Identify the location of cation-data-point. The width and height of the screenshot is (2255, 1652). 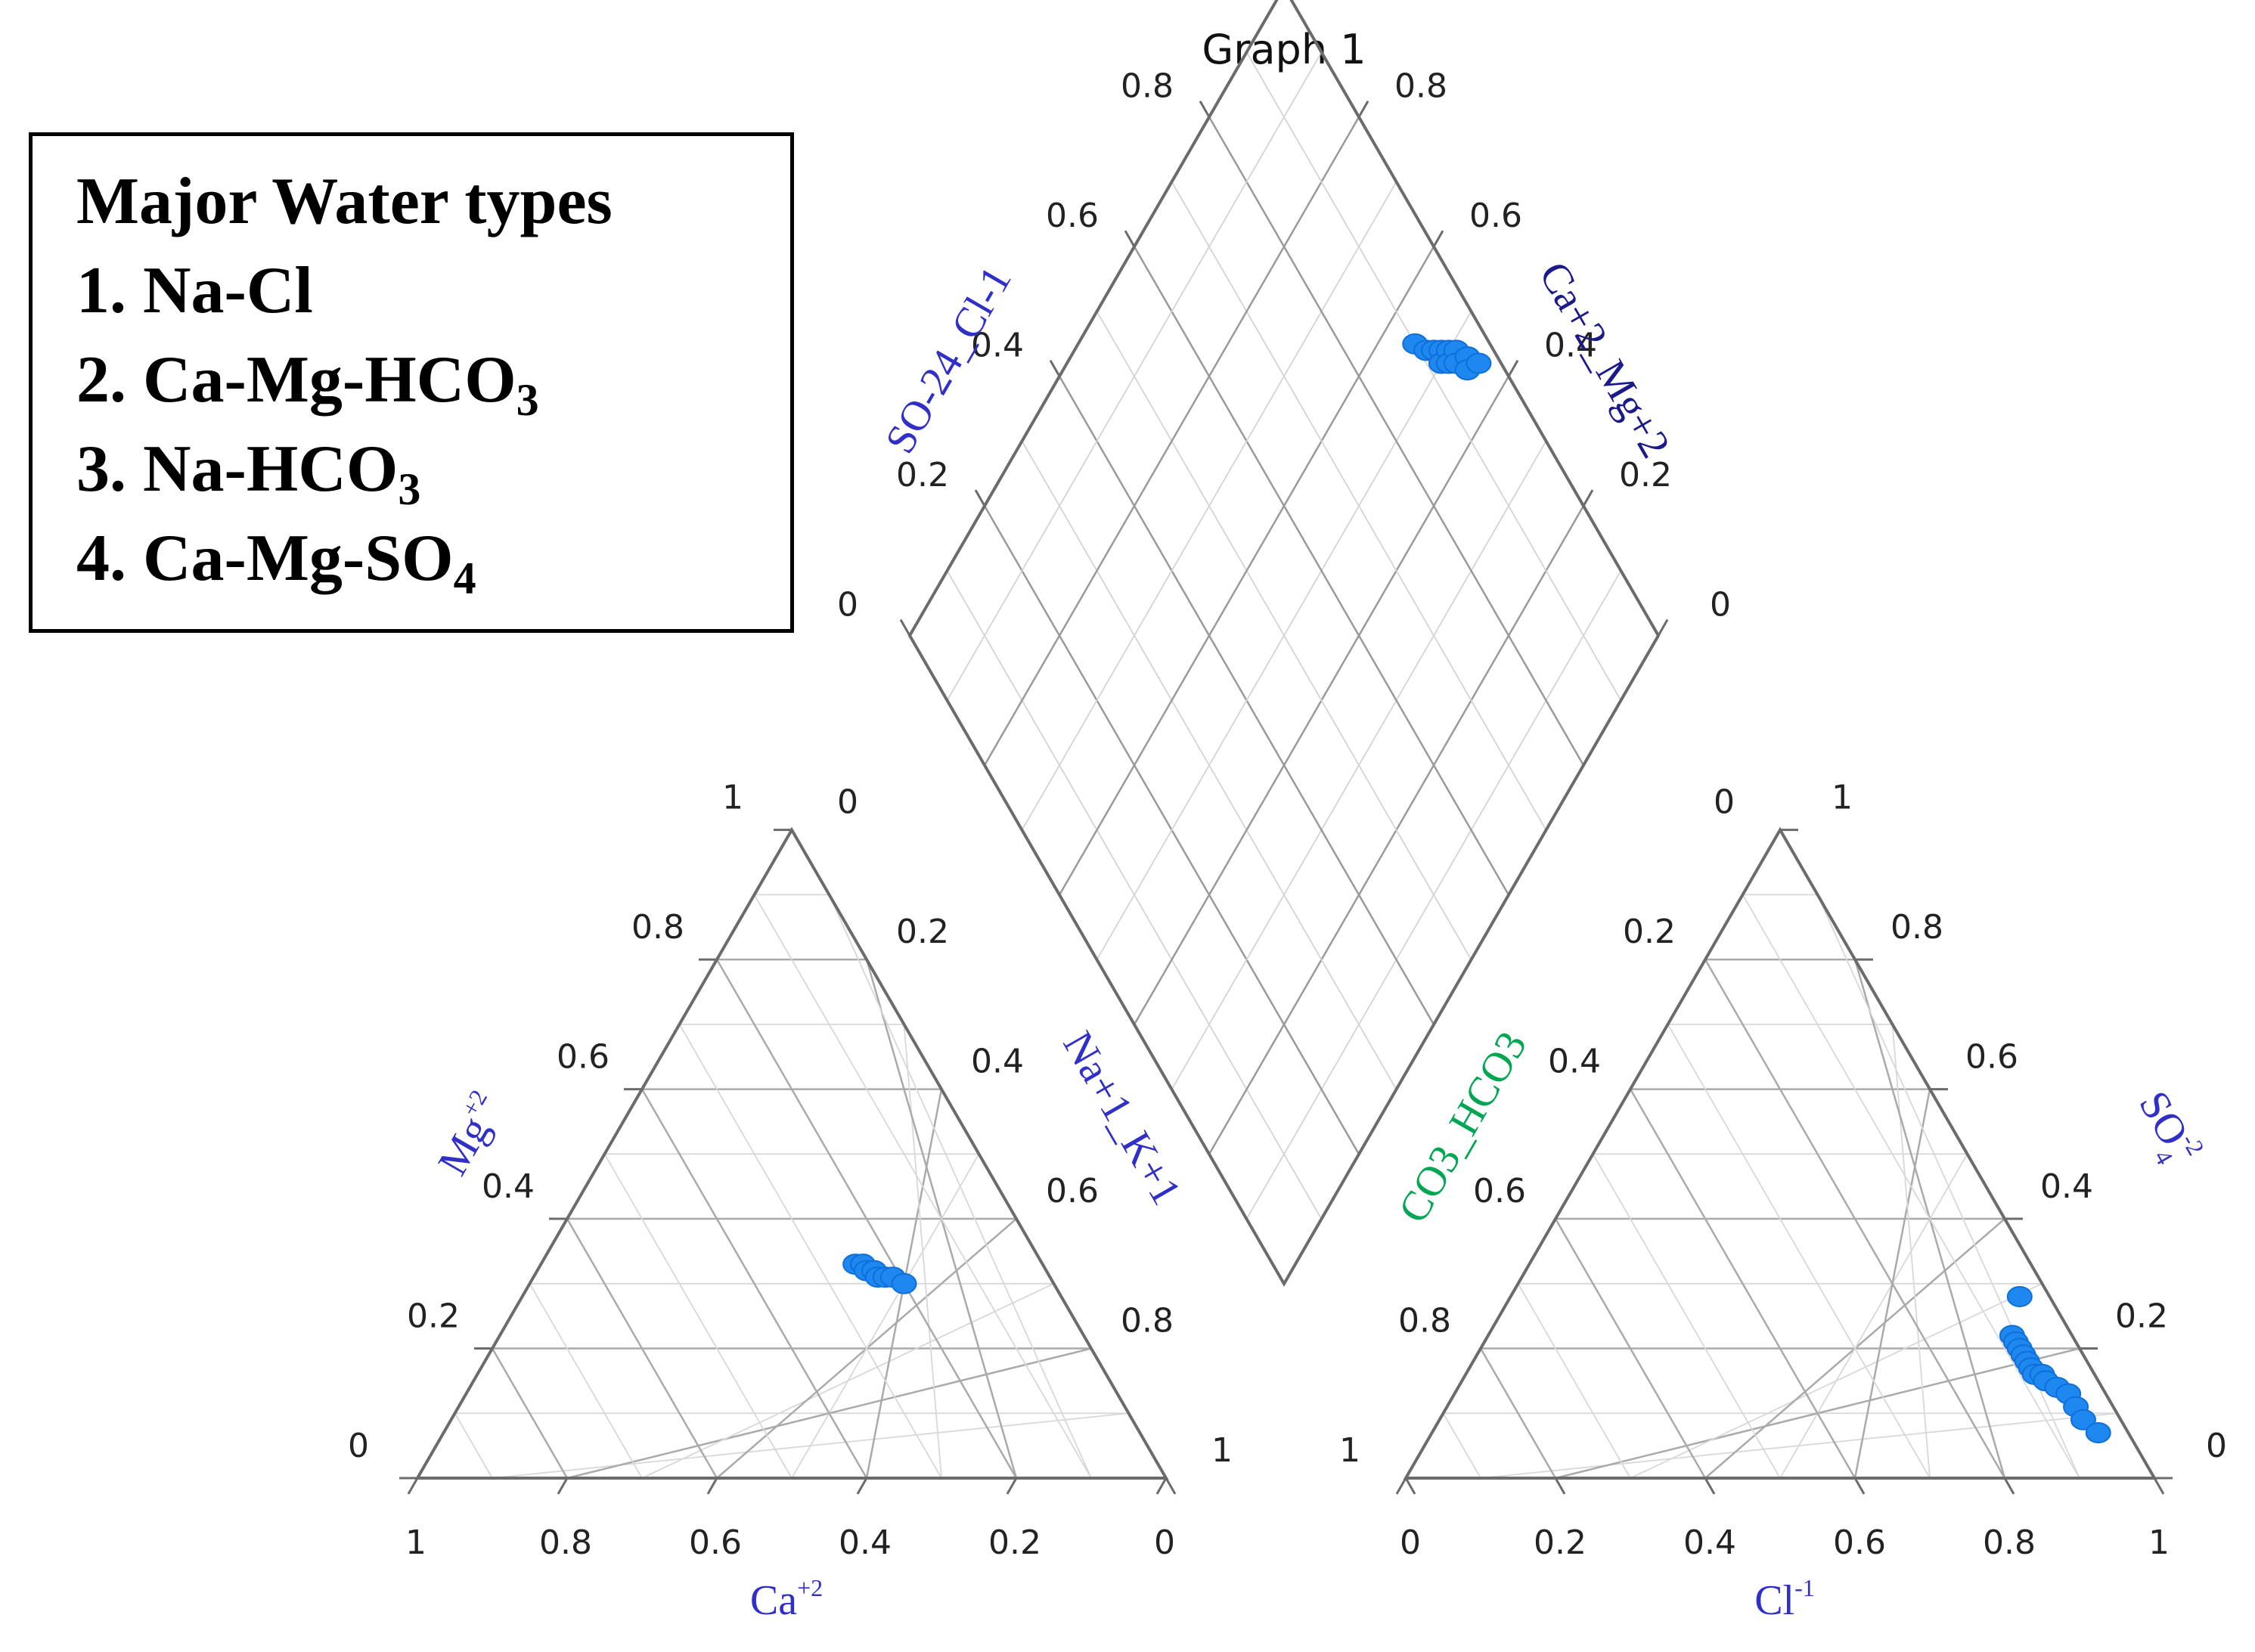
(904, 1283).